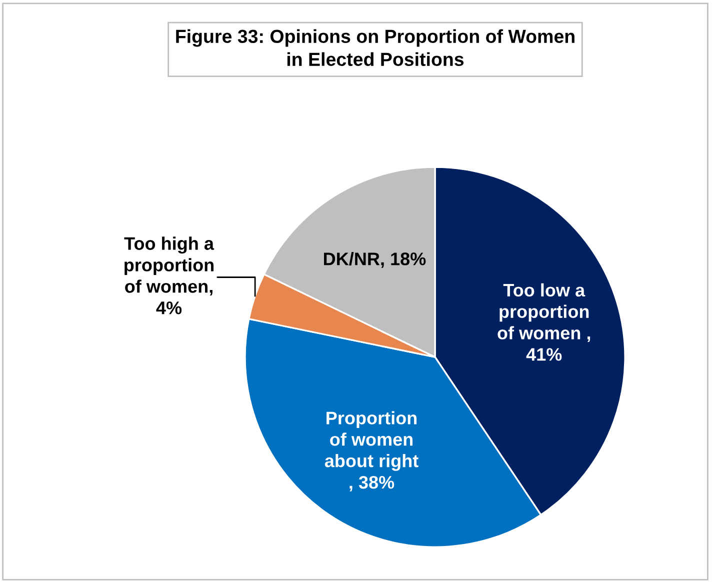 This screenshot has height=582, width=712. Describe the element at coordinates (169, 275) in the screenshot. I see `slice-label: Too high a proportion of women, 4%` at that location.